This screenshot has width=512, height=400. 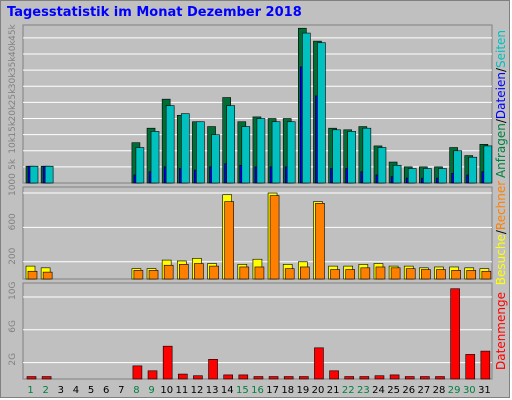 What do you see at coordinates (136, 390) in the screenshot?
I see `x-tick-label: 8` at bounding box center [136, 390].